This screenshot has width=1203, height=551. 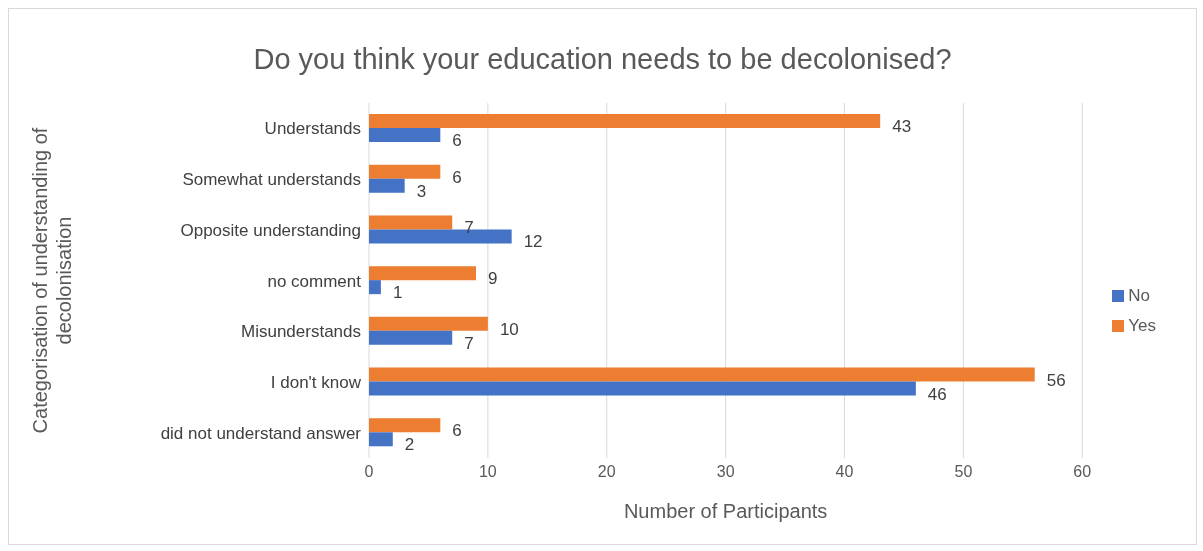 What do you see at coordinates (469, 343) in the screenshot?
I see `data-label: 7` at bounding box center [469, 343].